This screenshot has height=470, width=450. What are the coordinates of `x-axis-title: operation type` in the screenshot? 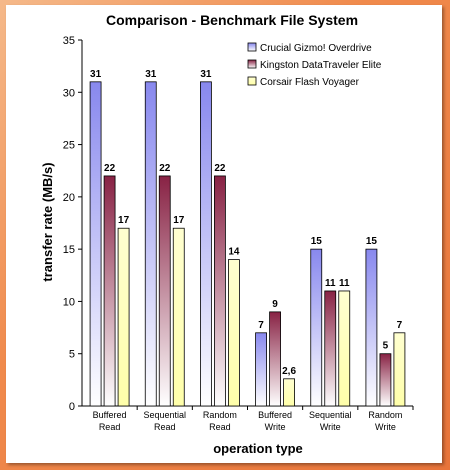 It's located at (258, 448).